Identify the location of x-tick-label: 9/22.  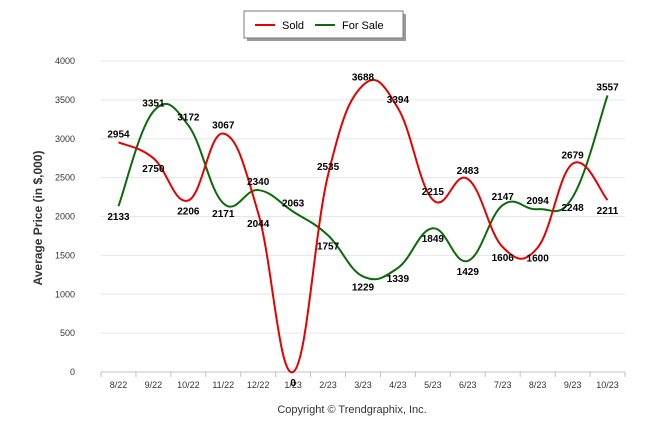
(154, 385).